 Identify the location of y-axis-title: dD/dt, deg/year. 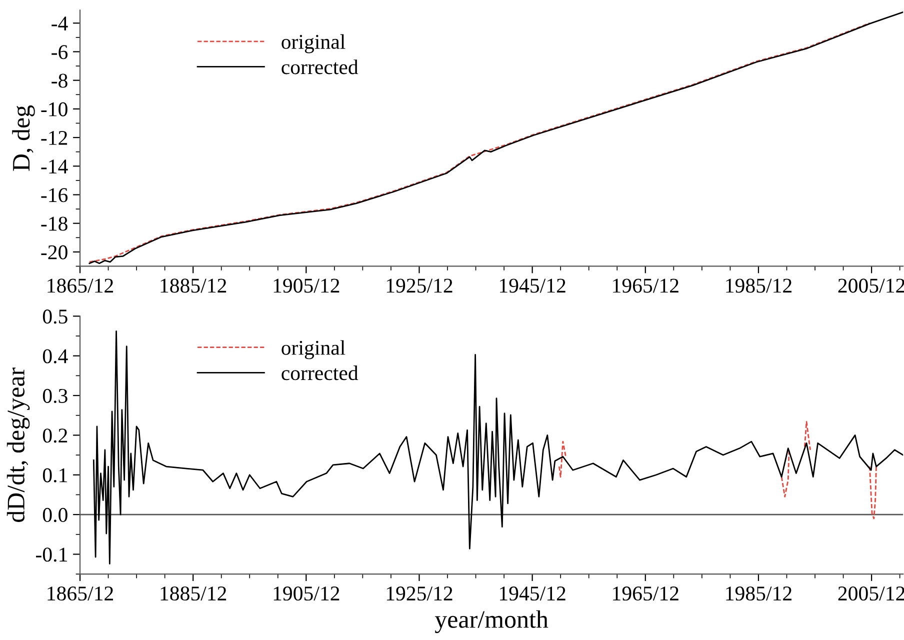
(18, 445).